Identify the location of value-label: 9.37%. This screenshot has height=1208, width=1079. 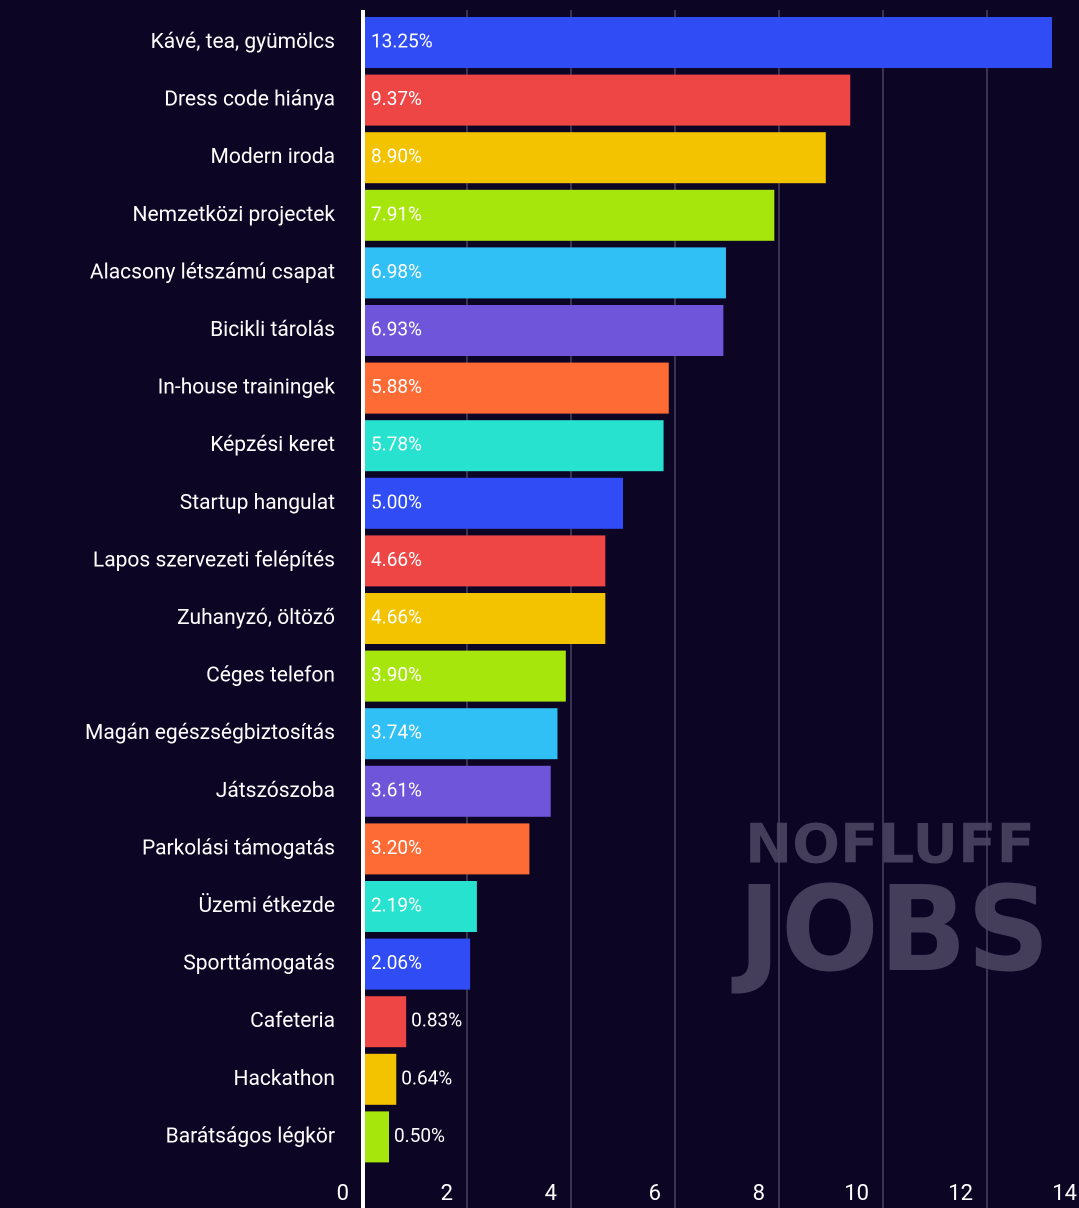
(396, 98).